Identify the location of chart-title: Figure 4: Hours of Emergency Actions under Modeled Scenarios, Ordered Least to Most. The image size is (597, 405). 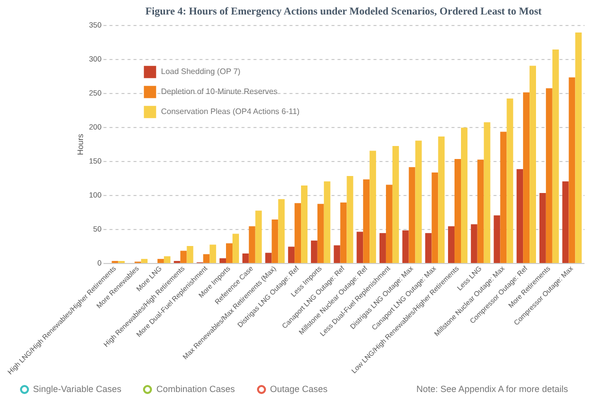
(343, 12).